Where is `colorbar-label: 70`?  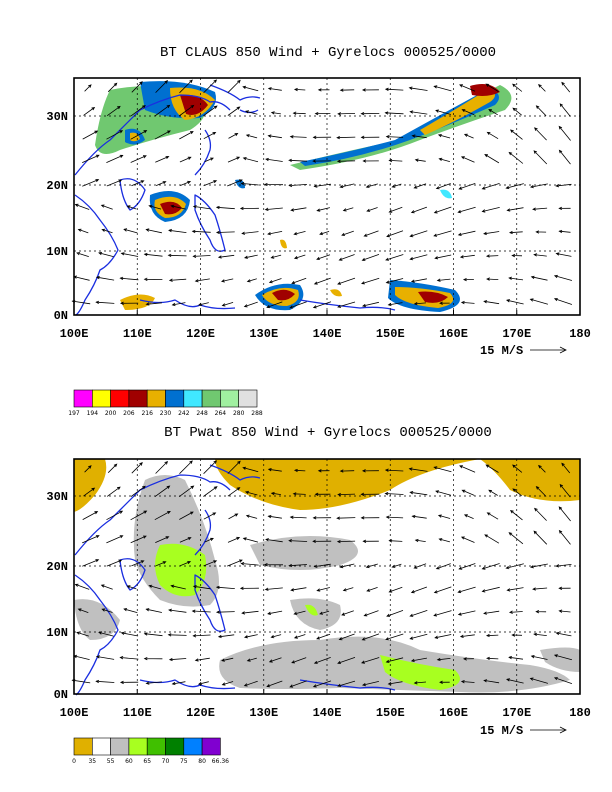 colorbar-label: 70 is located at coordinates (166, 761).